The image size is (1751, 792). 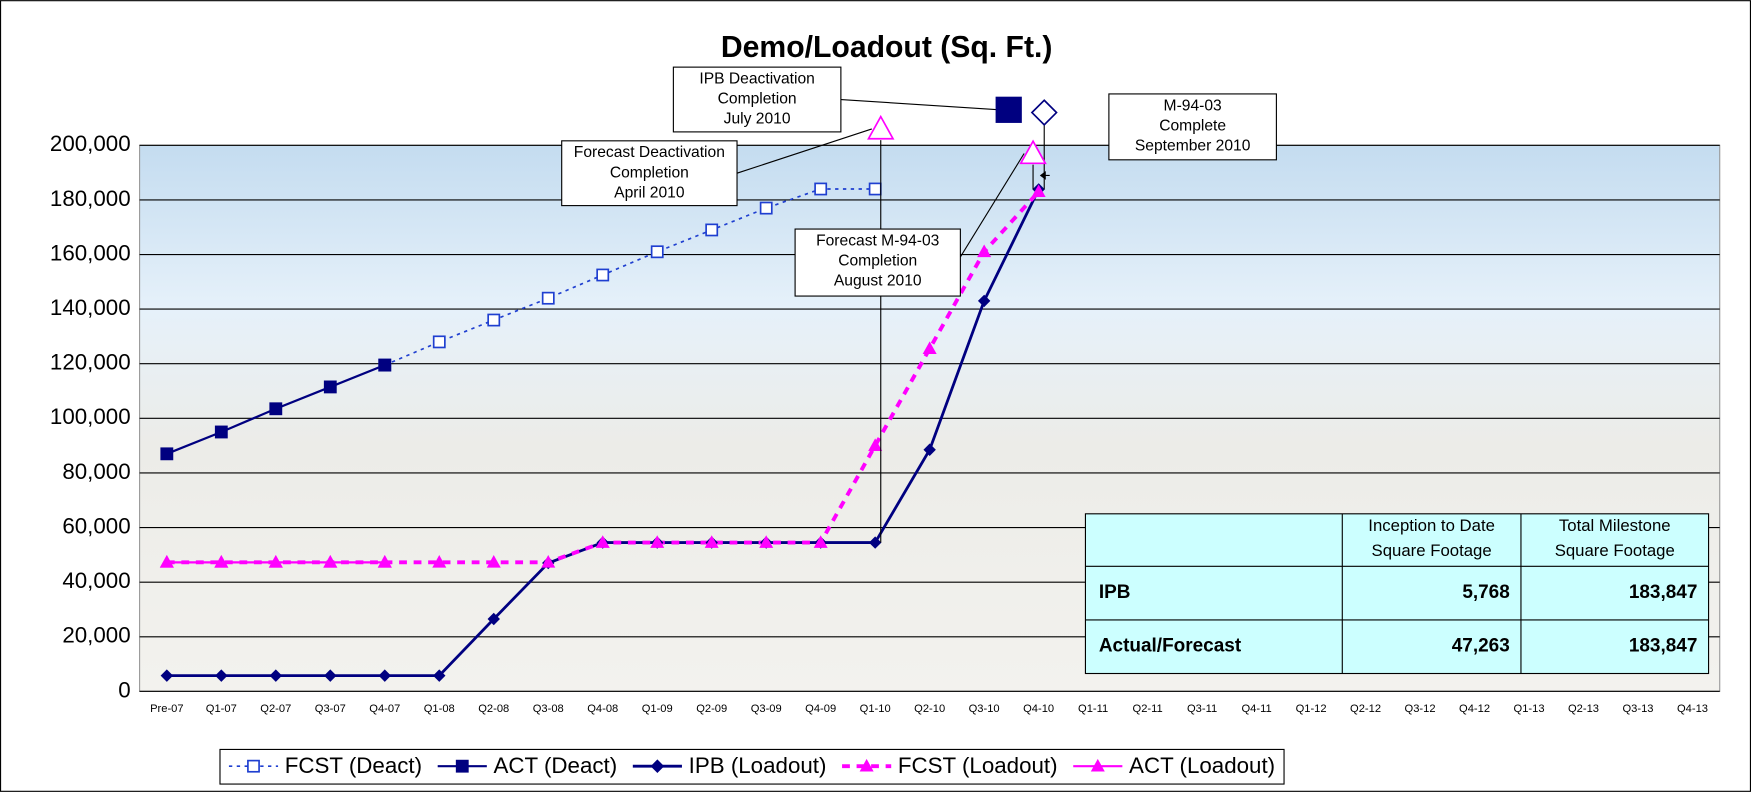 What do you see at coordinates (96, 635) in the screenshot?
I see `y-tick-label: 20,000` at bounding box center [96, 635].